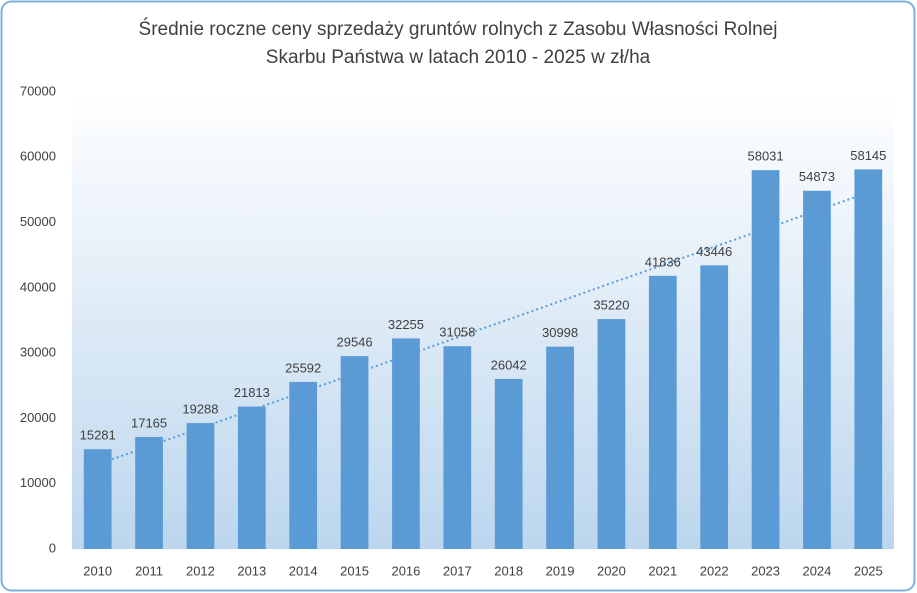 The width and height of the screenshot is (917, 593). What do you see at coordinates (508, 570) in the screenshot?
I see `x-tick-label: 2018` at bounding box center [508, 570].